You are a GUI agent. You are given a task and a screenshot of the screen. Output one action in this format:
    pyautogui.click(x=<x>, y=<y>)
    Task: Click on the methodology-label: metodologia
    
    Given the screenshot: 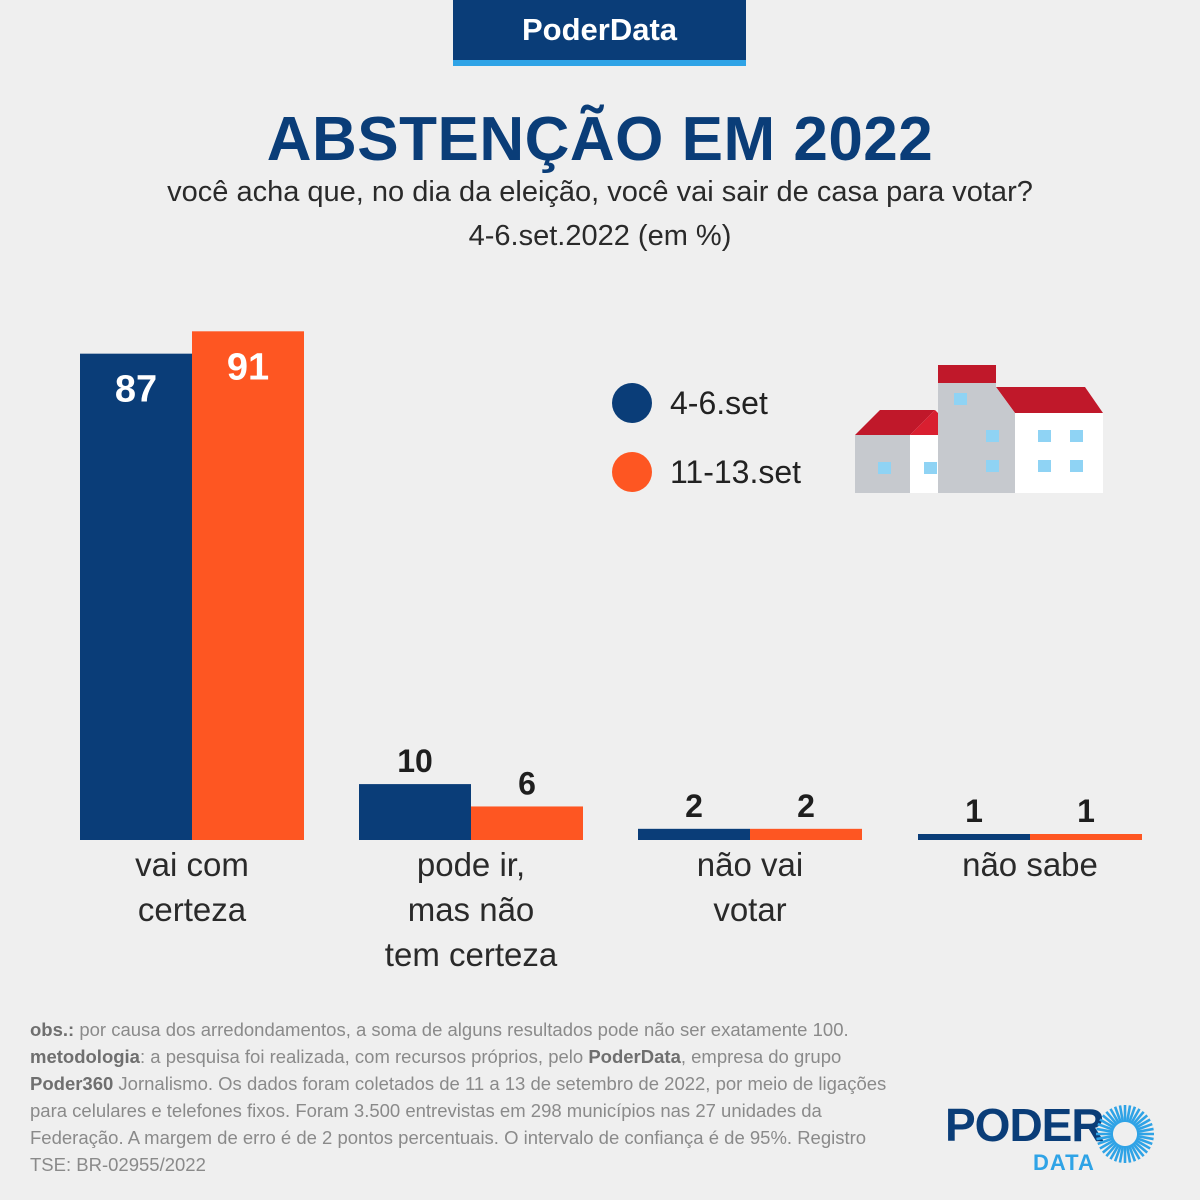 What is the action you would take?
    pyautogui.click(x=85, y=1056)
    